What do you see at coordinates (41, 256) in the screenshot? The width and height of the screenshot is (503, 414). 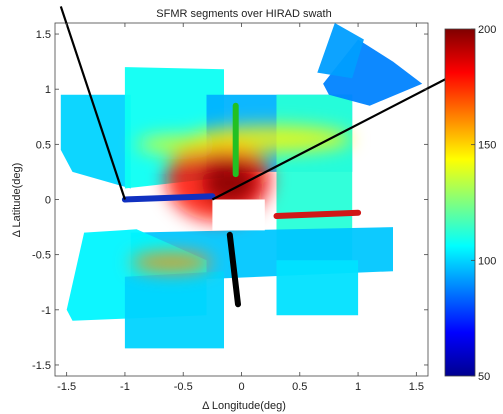 I see `y-tick-label: -0.5` at bounding box center [41, 256].